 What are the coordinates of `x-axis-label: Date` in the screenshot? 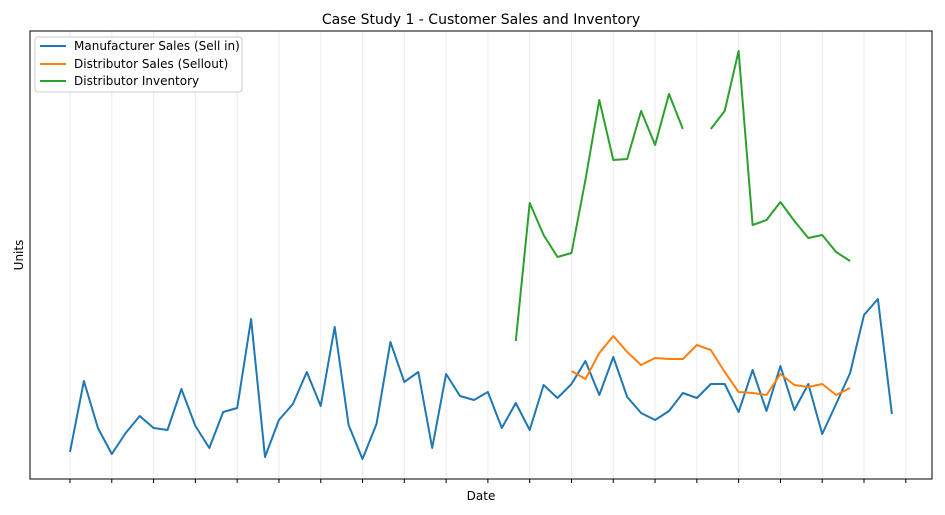 It's located at (481, 496).